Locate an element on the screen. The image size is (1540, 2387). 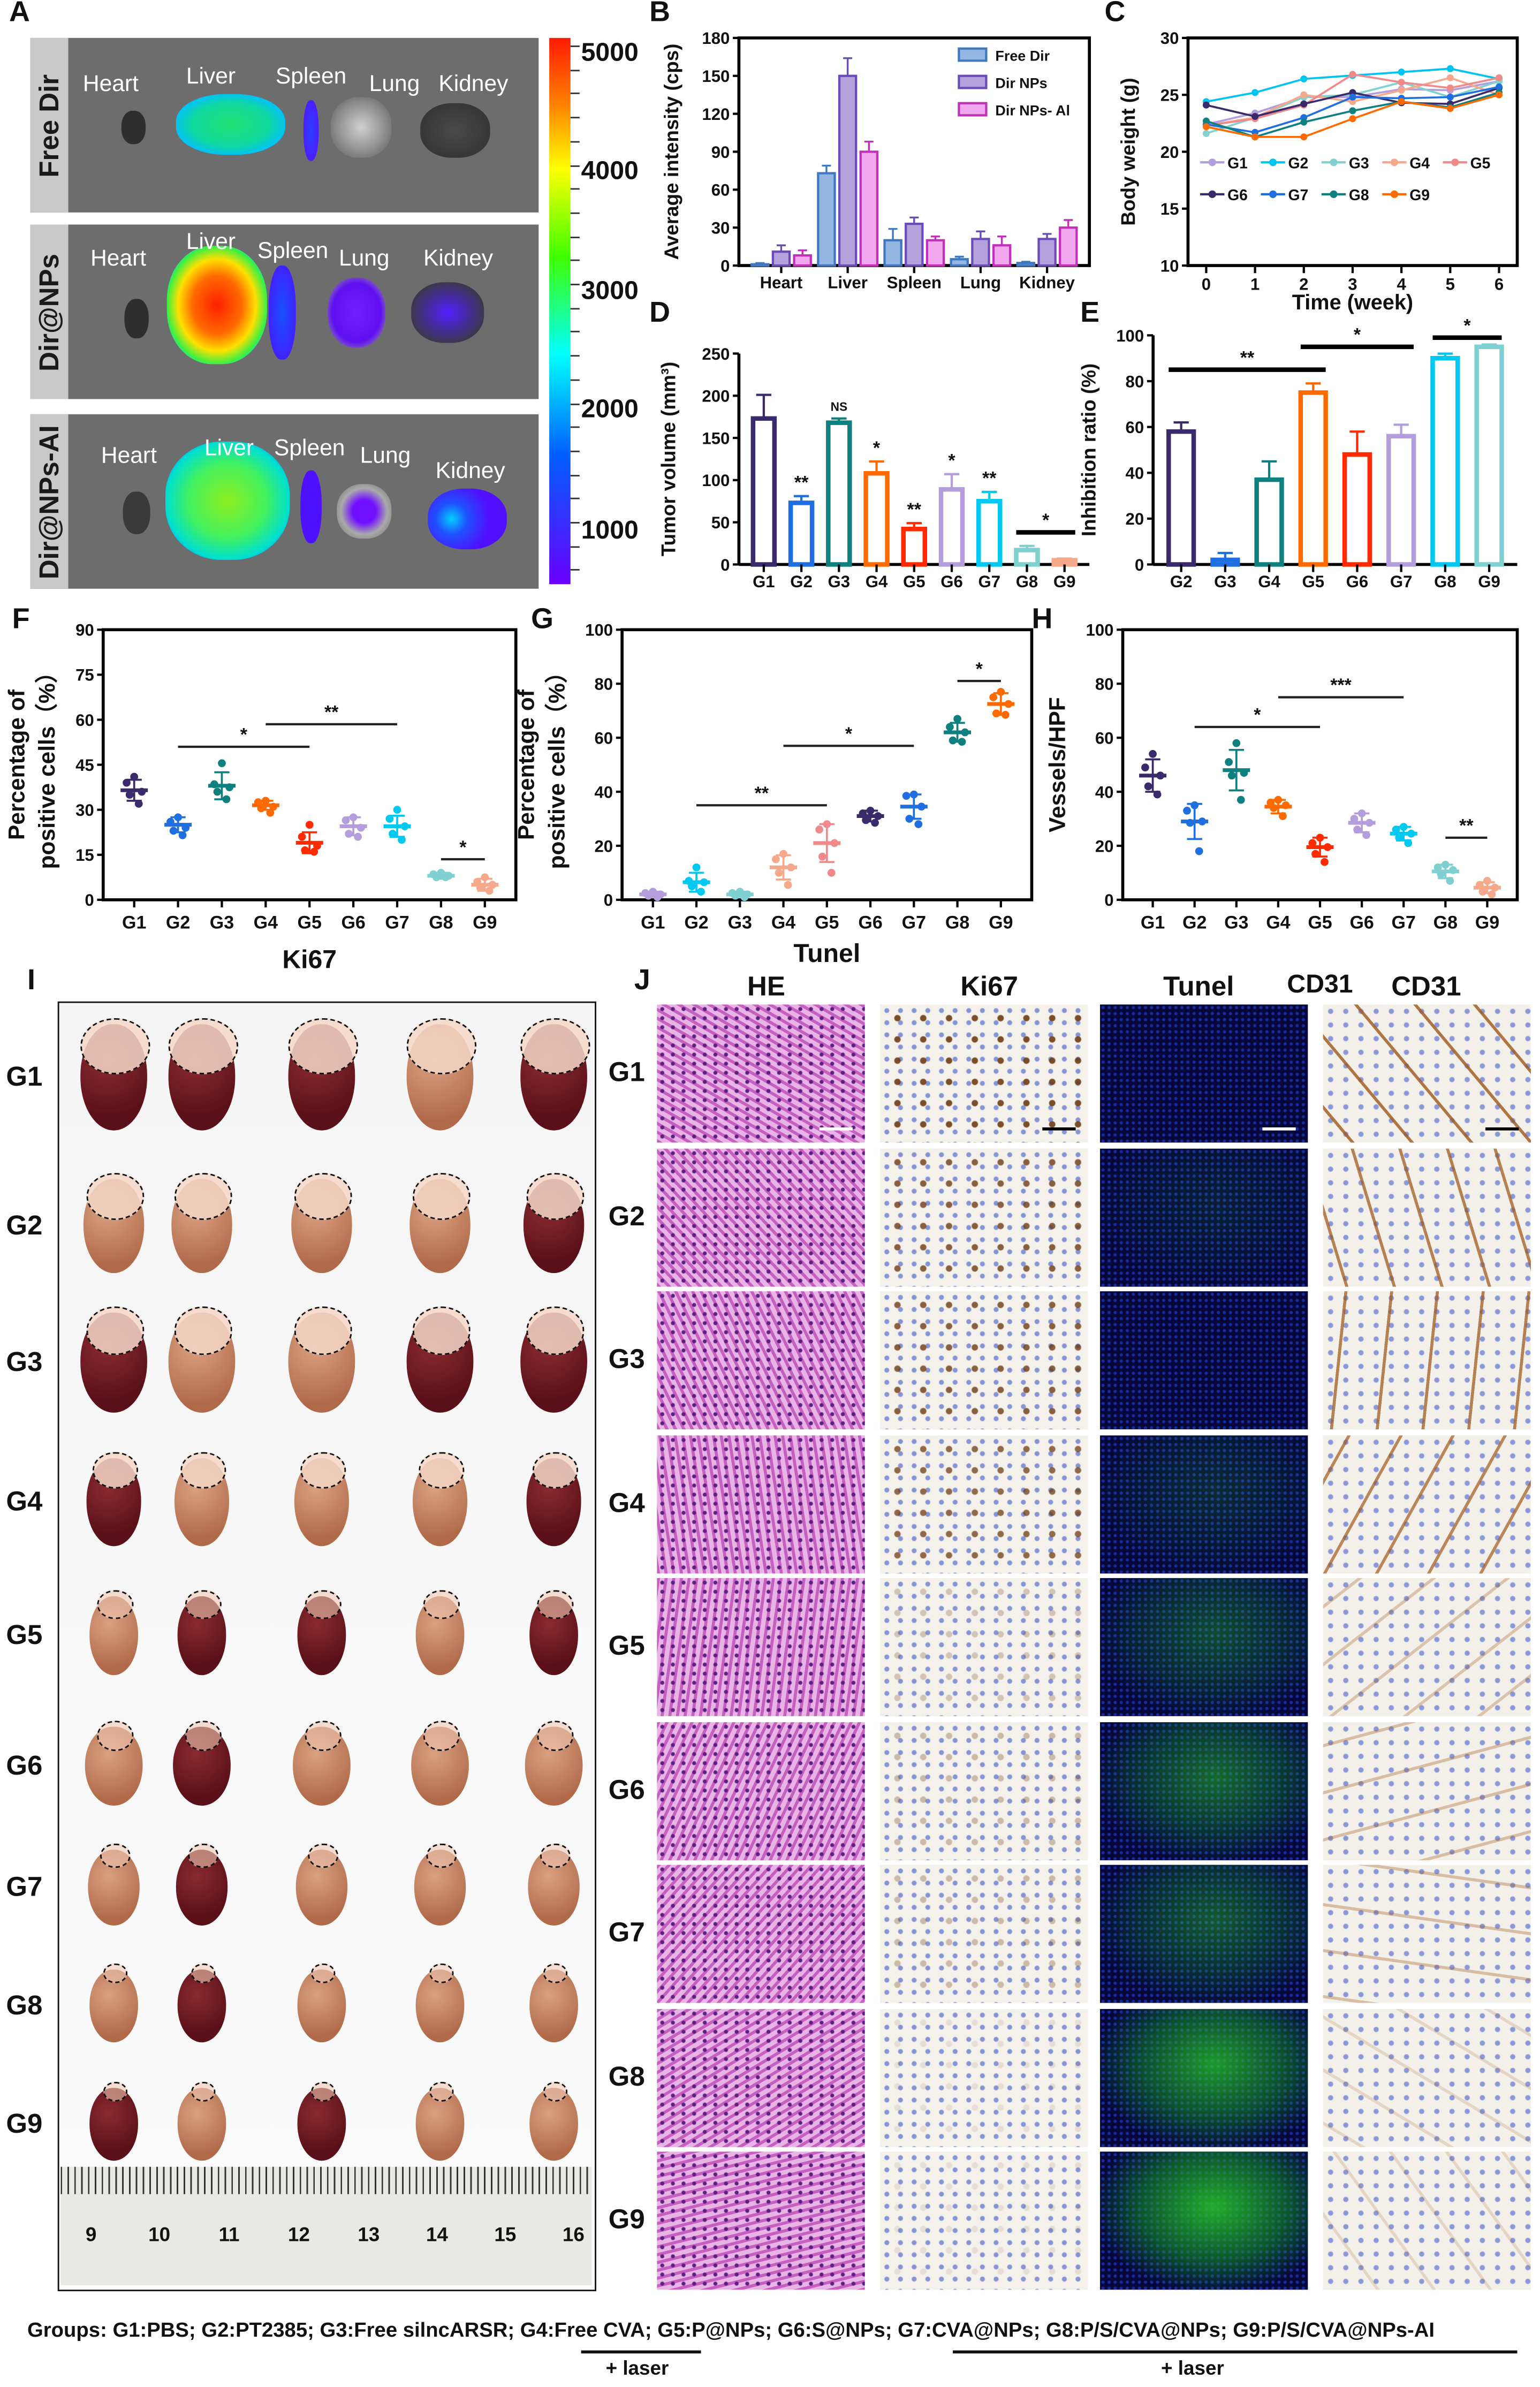
ruler-number: 10 is located at coordinates (160, 2234).